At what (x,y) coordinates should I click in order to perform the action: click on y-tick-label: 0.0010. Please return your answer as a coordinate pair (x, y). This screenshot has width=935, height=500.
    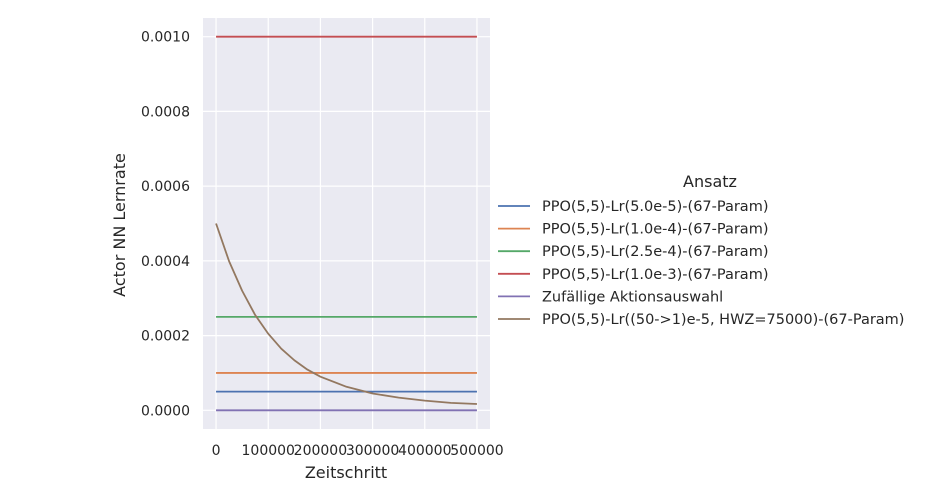
    Looking at the image, I should click on (165, 38).